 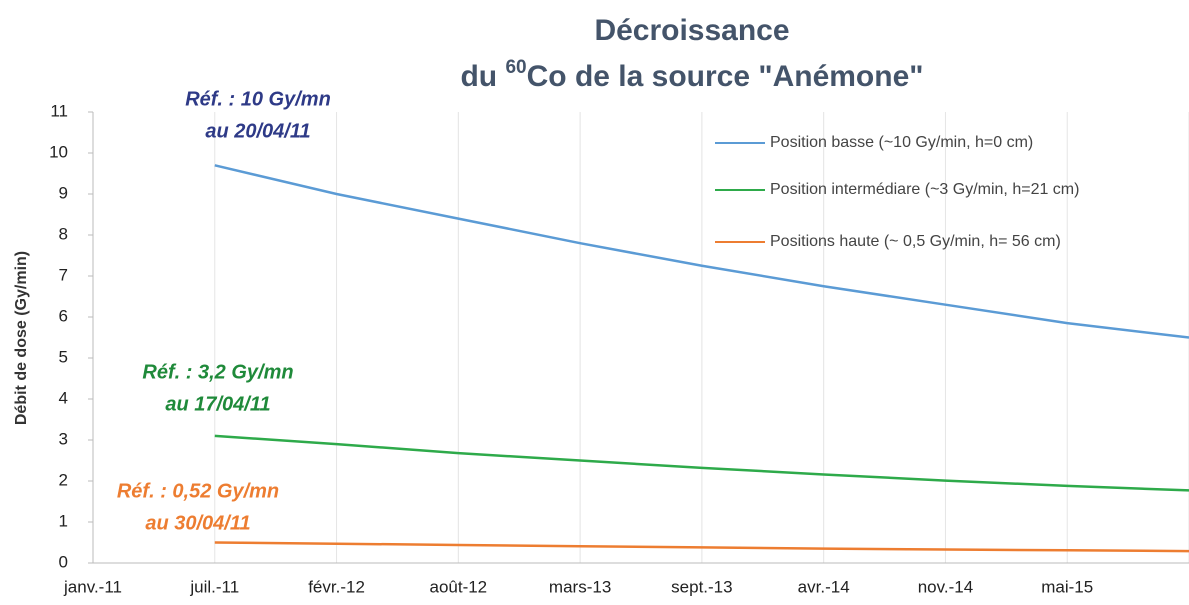 What do you see at coordinates (458, 586) in the screenshot?
I see `x-tick-label: août-12` at bounding box center [458, 586].